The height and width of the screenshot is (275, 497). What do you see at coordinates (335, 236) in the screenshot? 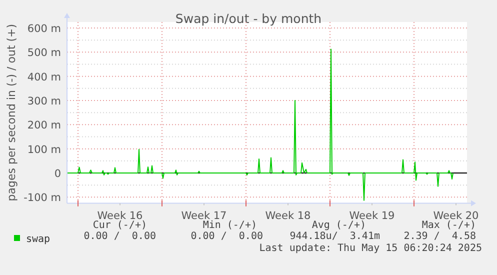
I see `text: 944.18u/ 3.41m` at bounding box center [335, 236].